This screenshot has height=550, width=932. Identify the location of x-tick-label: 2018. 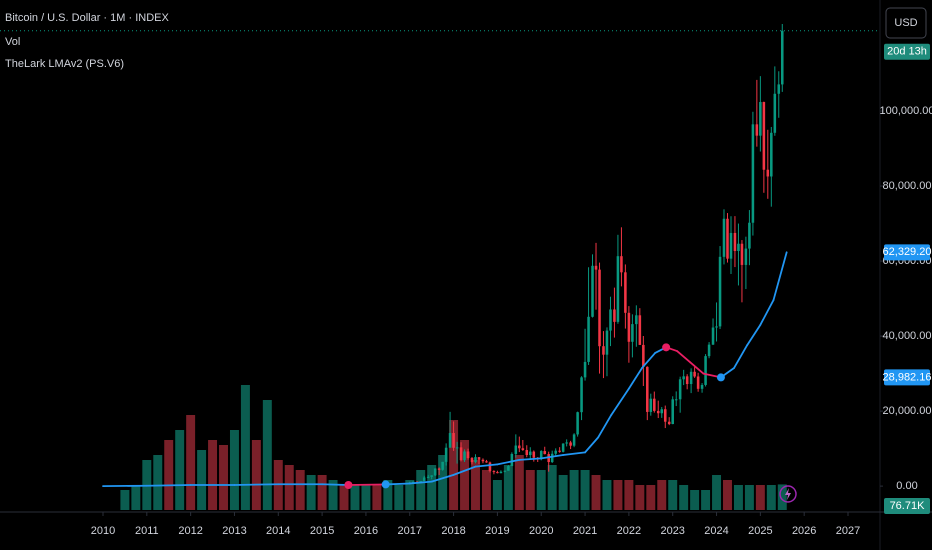
(453, 531).